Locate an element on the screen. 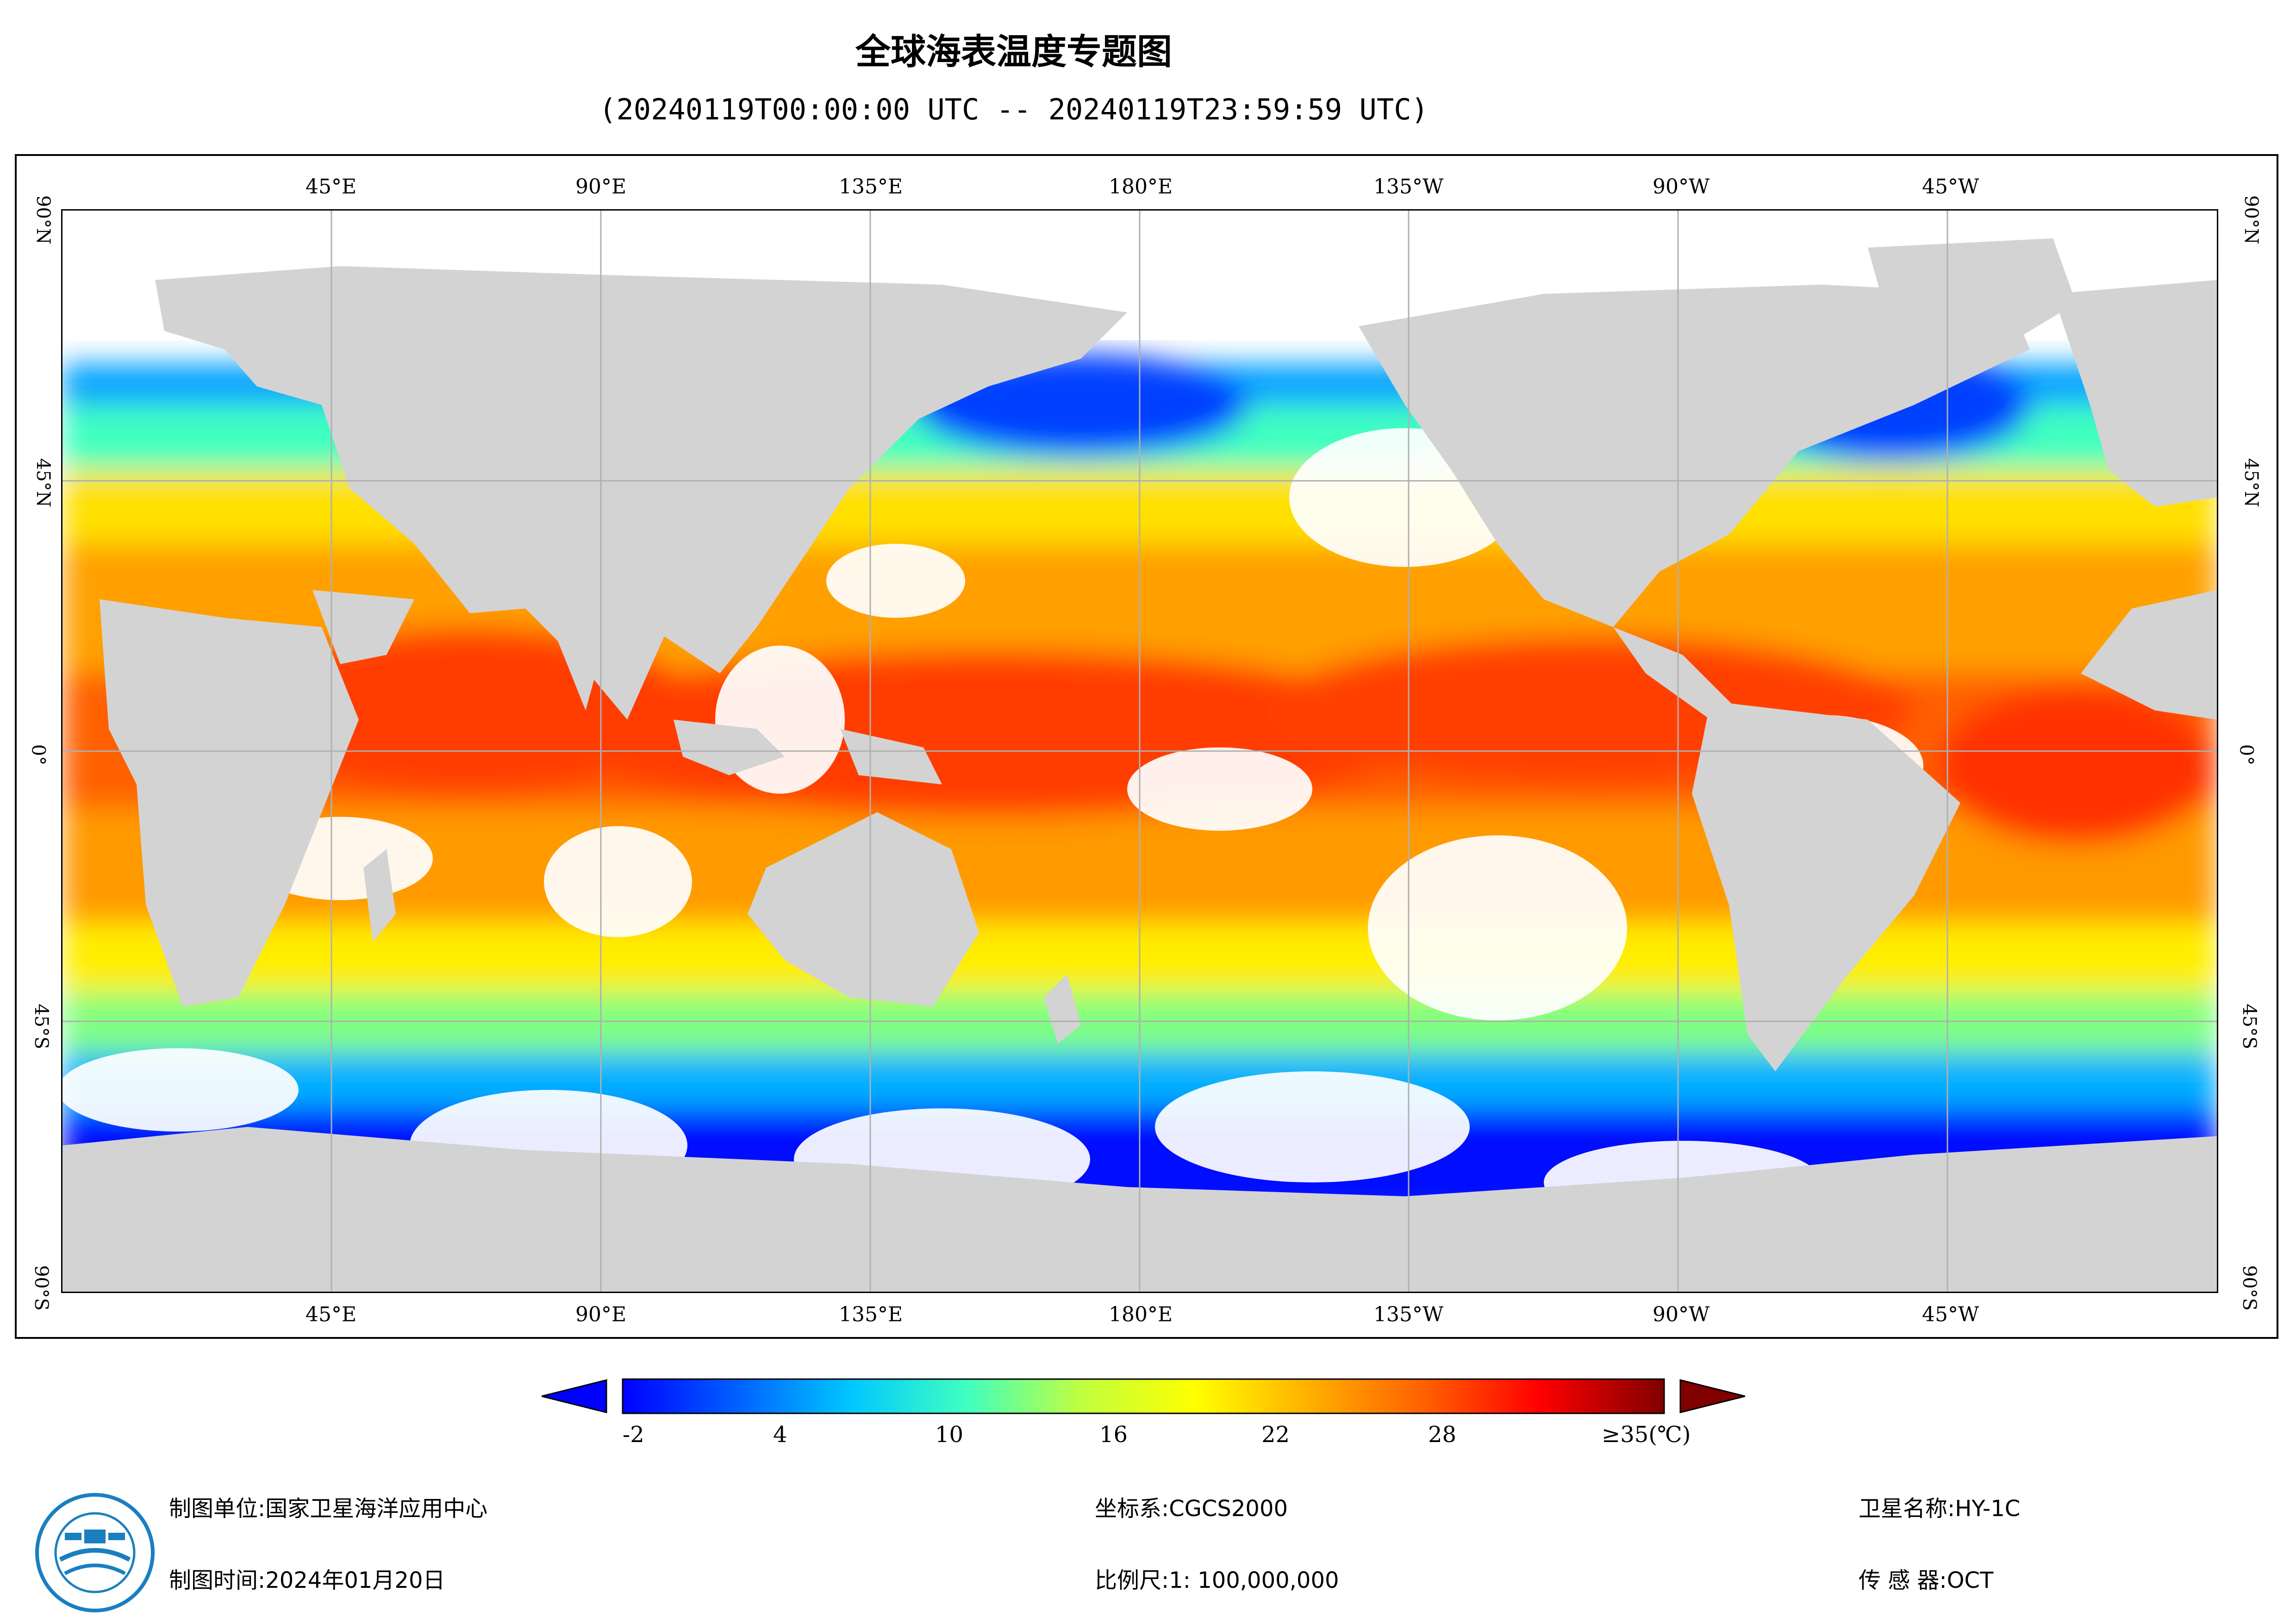  top-lon-label: 180°E is located at coordinates (1141, 187).